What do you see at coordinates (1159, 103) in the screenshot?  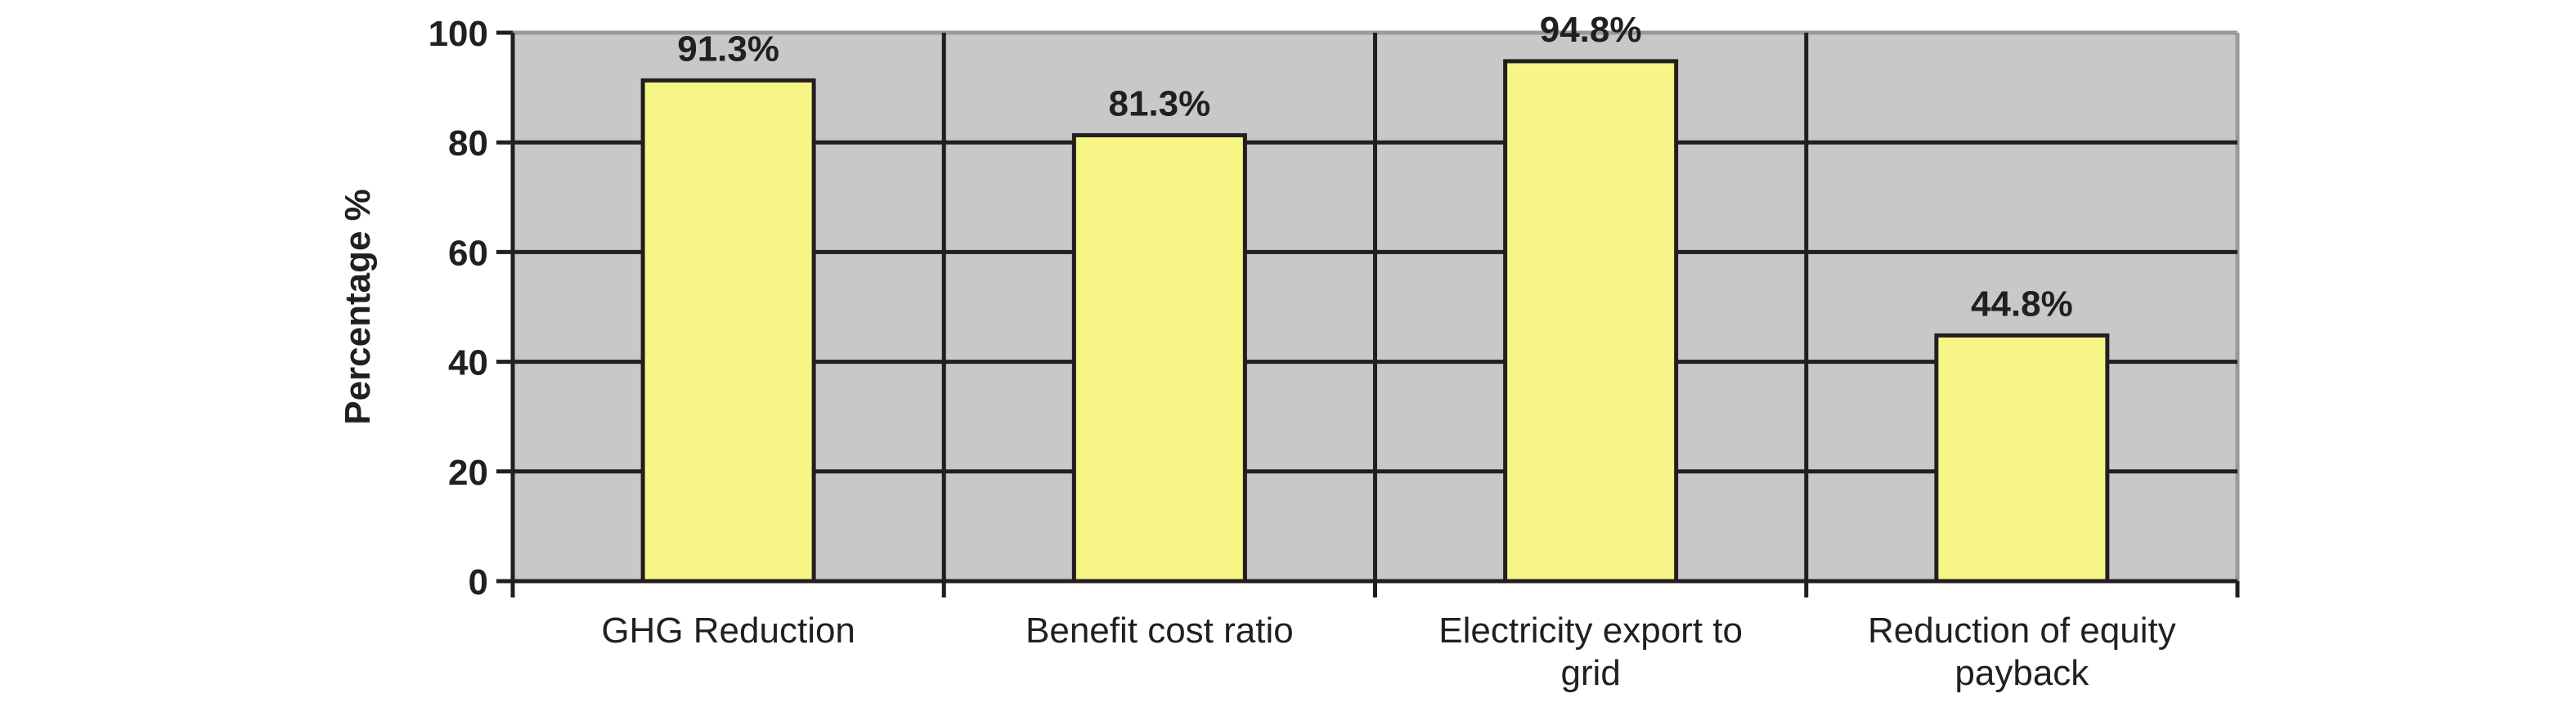 I see `data-label: 81.3%` at bounding box center [1159, 103].